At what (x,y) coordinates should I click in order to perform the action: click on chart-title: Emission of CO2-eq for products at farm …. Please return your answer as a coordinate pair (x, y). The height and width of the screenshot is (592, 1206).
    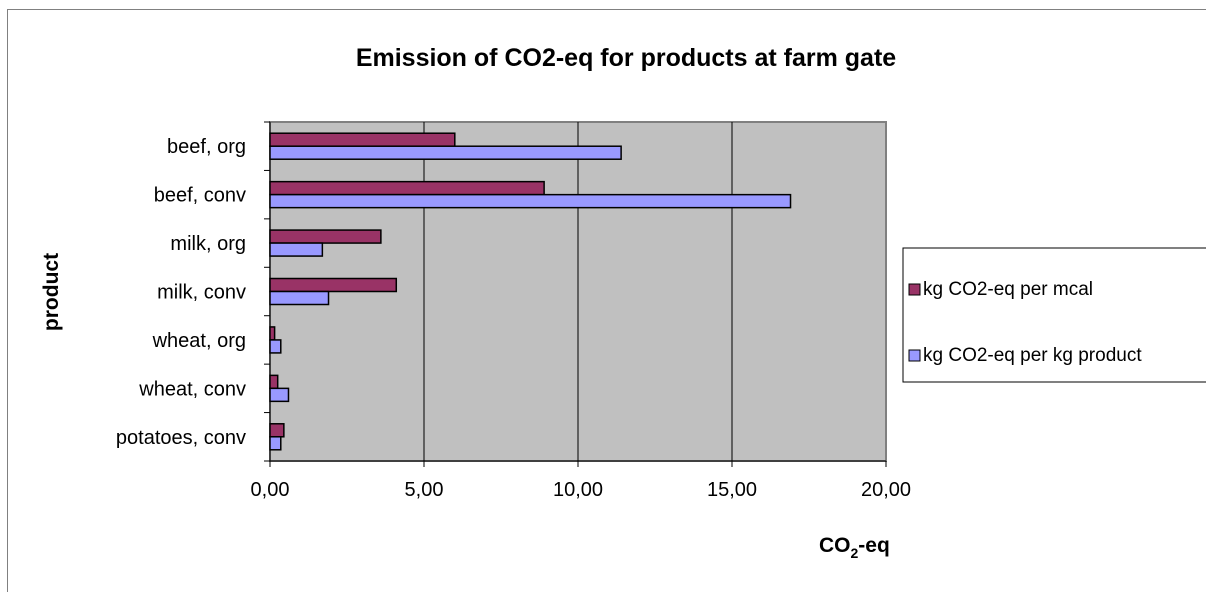
    Looking at the image, I should click on (626, 58).